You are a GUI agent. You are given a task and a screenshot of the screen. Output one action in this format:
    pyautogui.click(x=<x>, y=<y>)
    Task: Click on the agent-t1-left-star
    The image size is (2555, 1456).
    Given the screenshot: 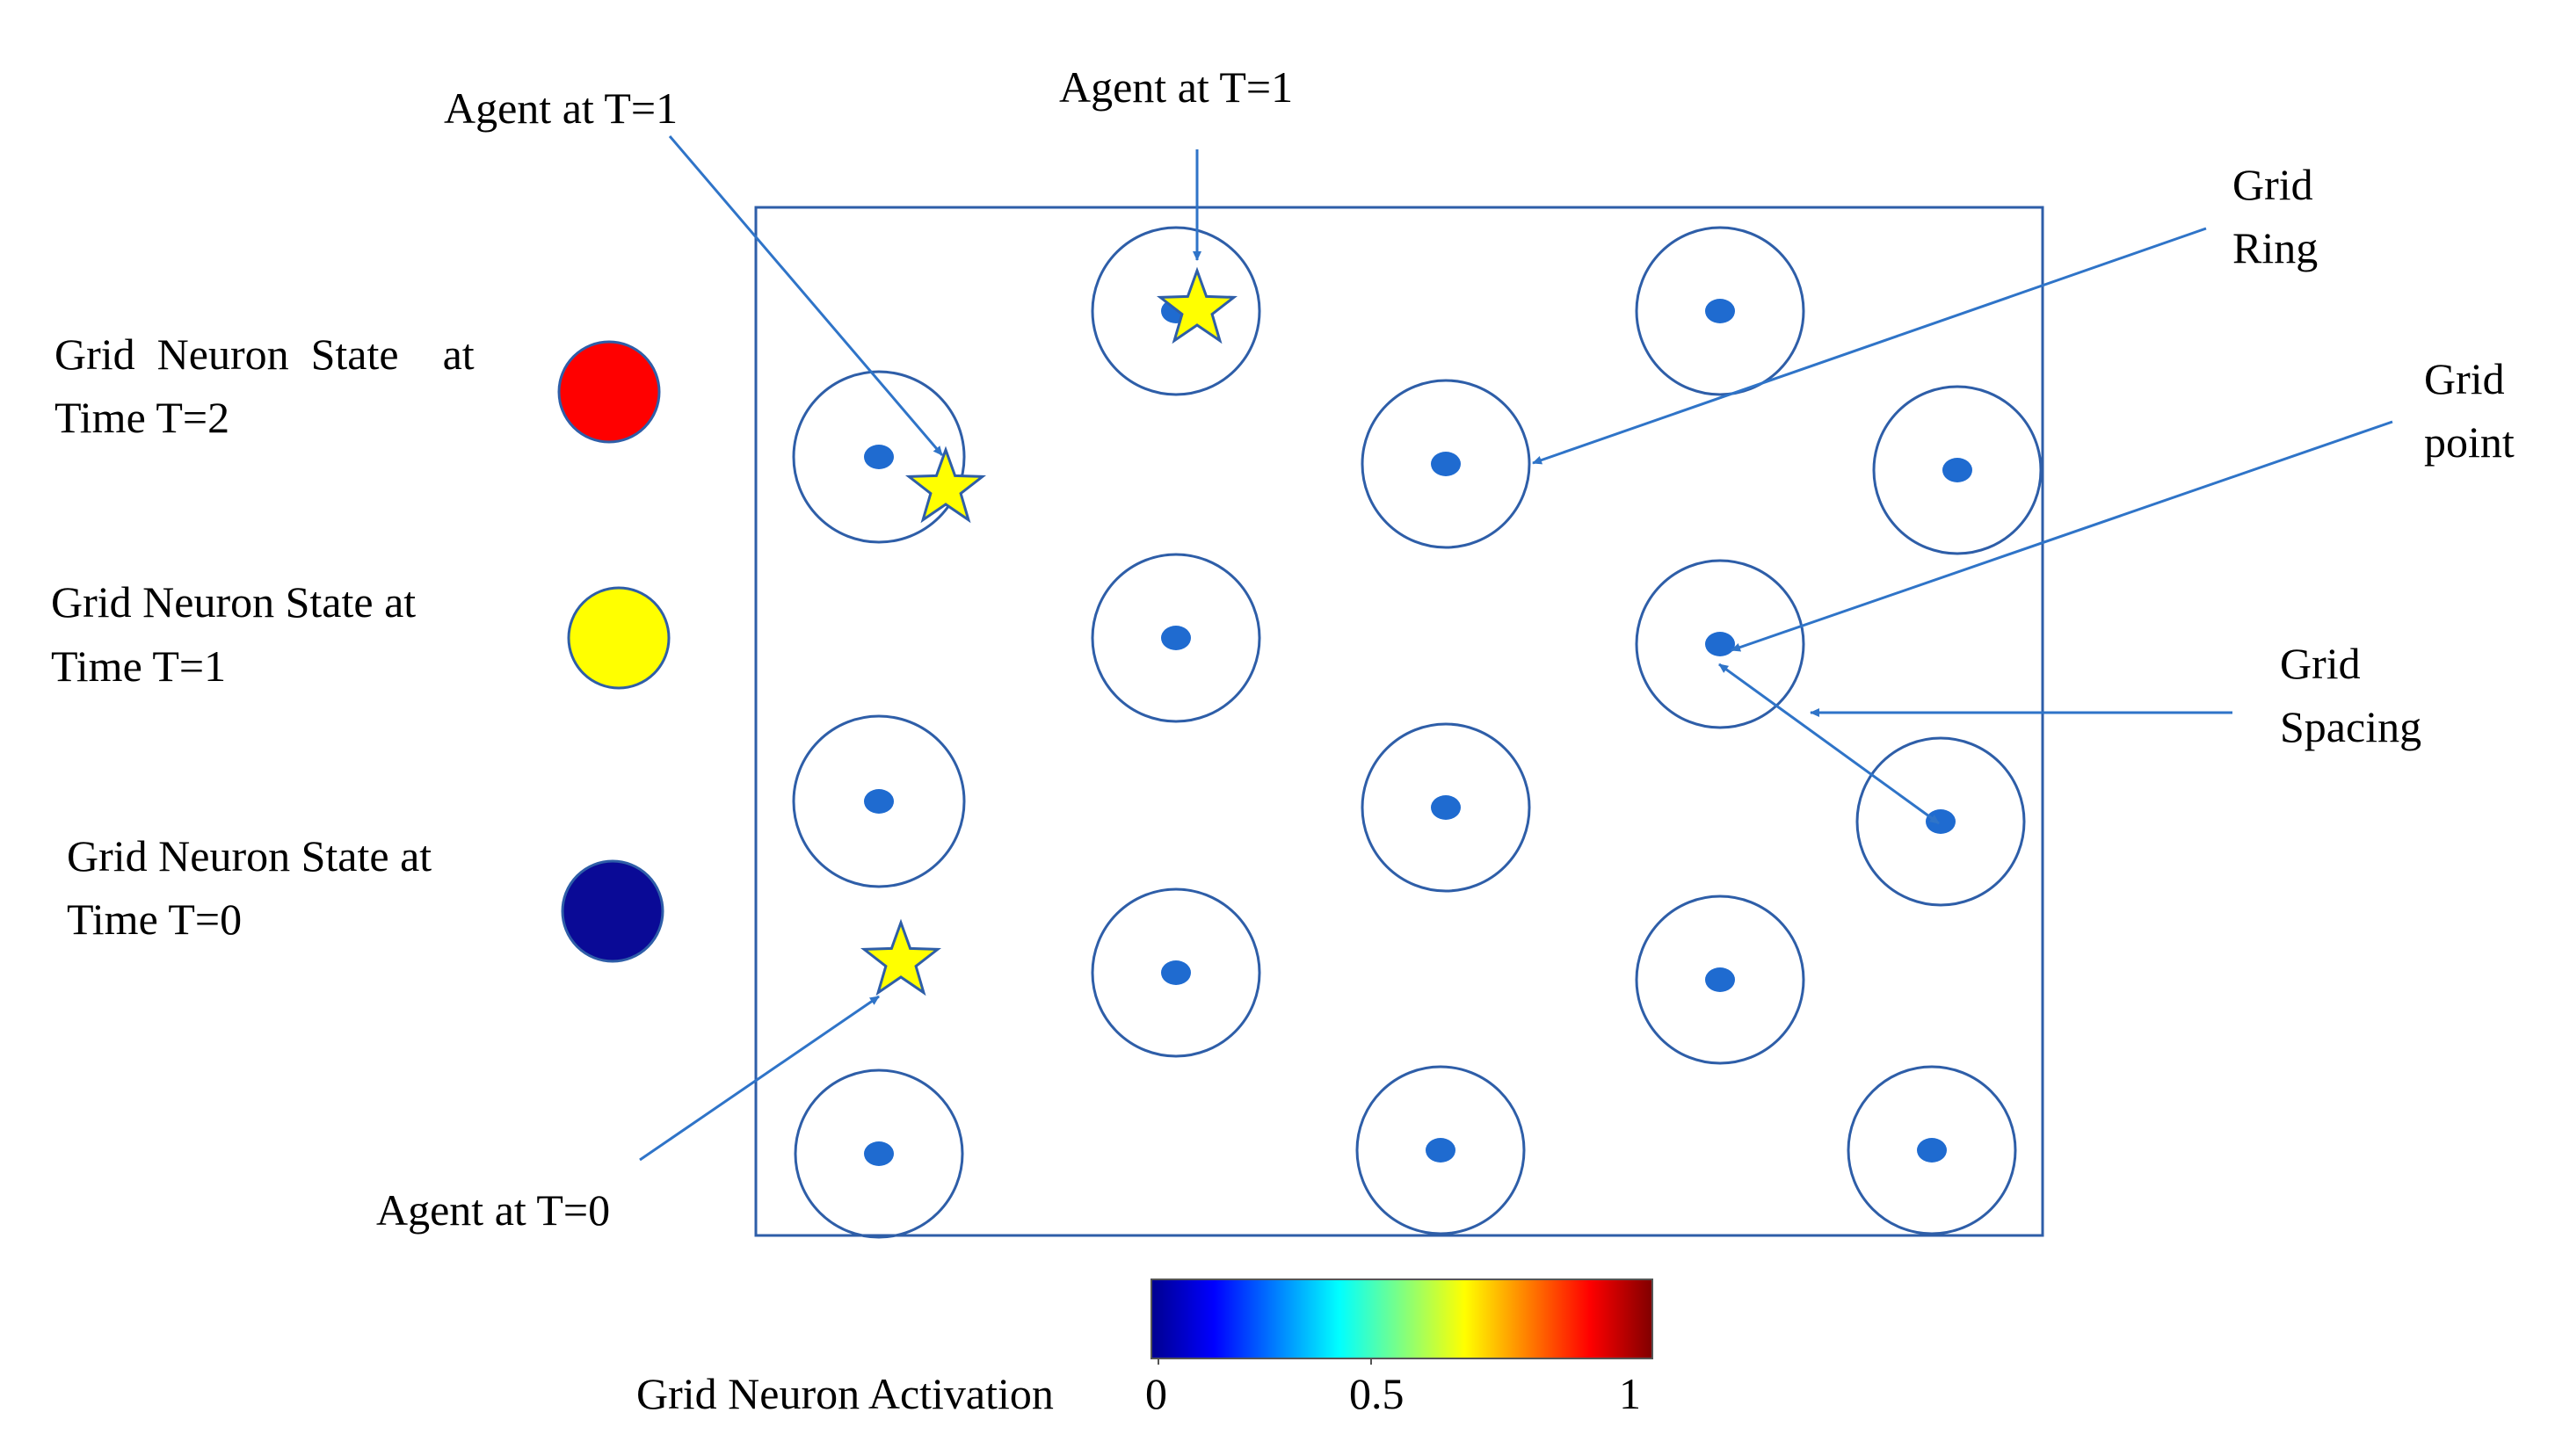 What is the action you would take?
    pyautogui.click(x=946, y=484)
    